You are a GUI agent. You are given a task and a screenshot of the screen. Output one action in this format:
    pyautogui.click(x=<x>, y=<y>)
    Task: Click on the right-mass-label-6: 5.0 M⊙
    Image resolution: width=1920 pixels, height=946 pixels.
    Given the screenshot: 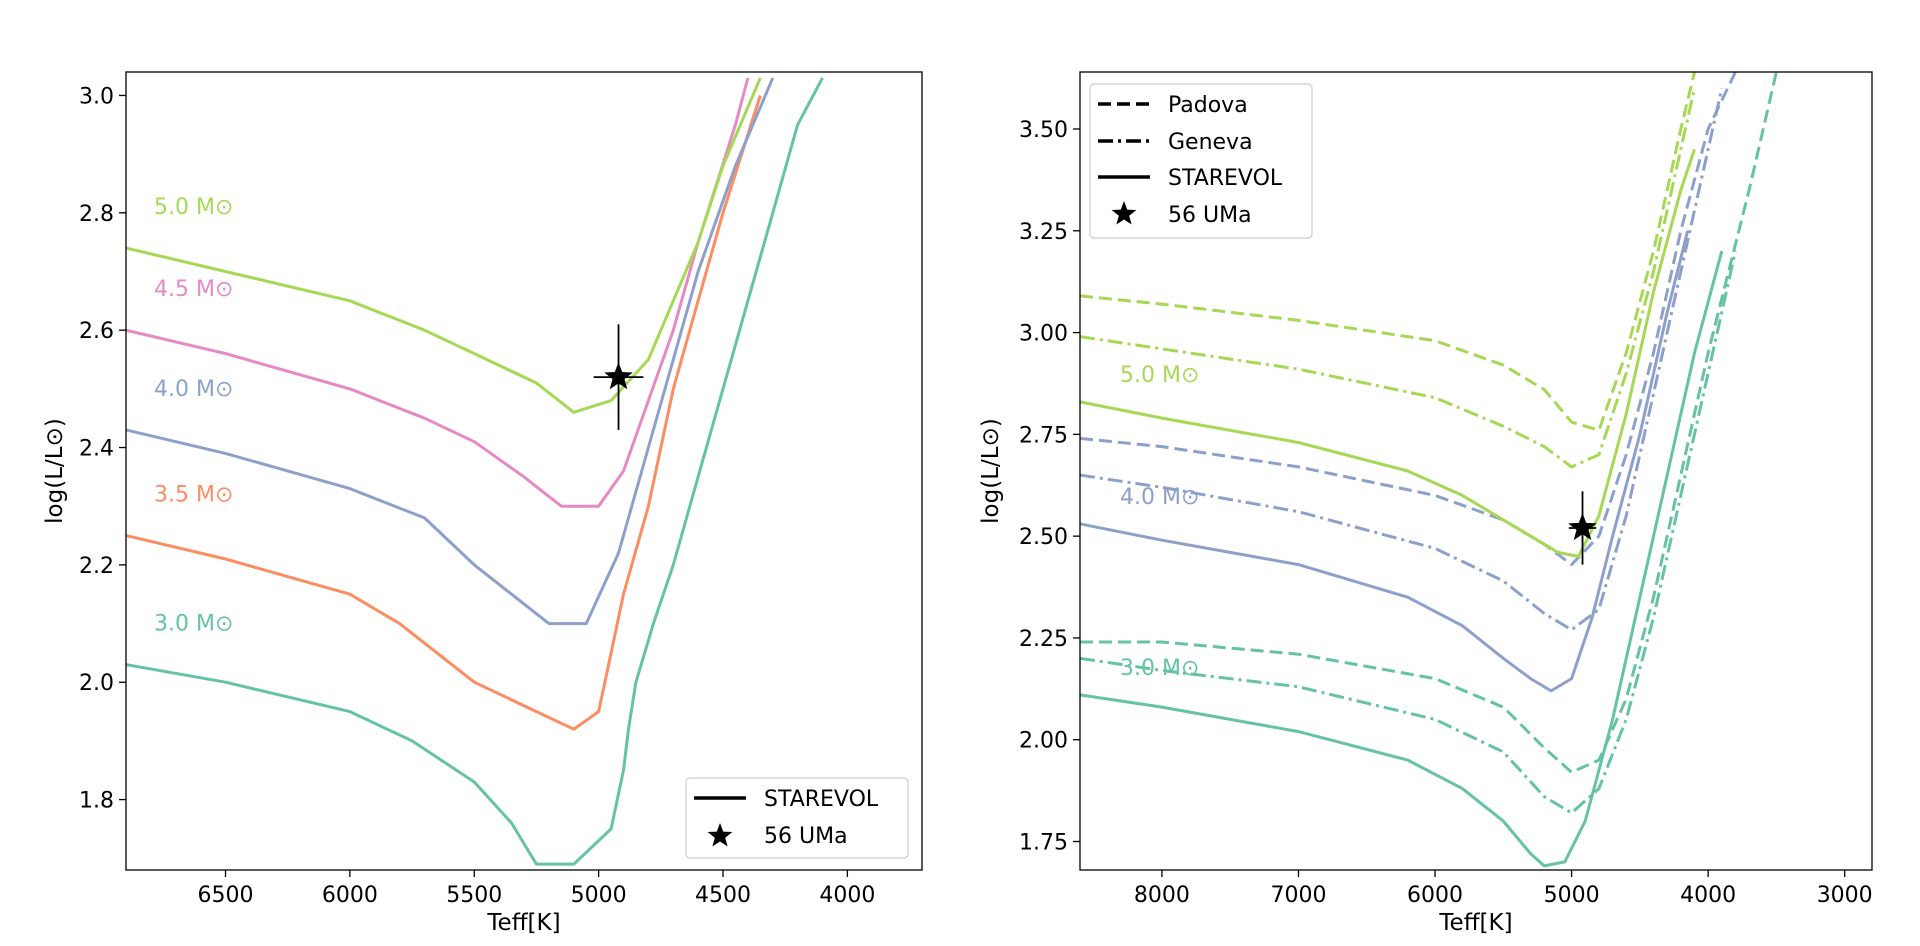 What is the action you would take?
    pyautogui.click(x=1159, y=375)
    